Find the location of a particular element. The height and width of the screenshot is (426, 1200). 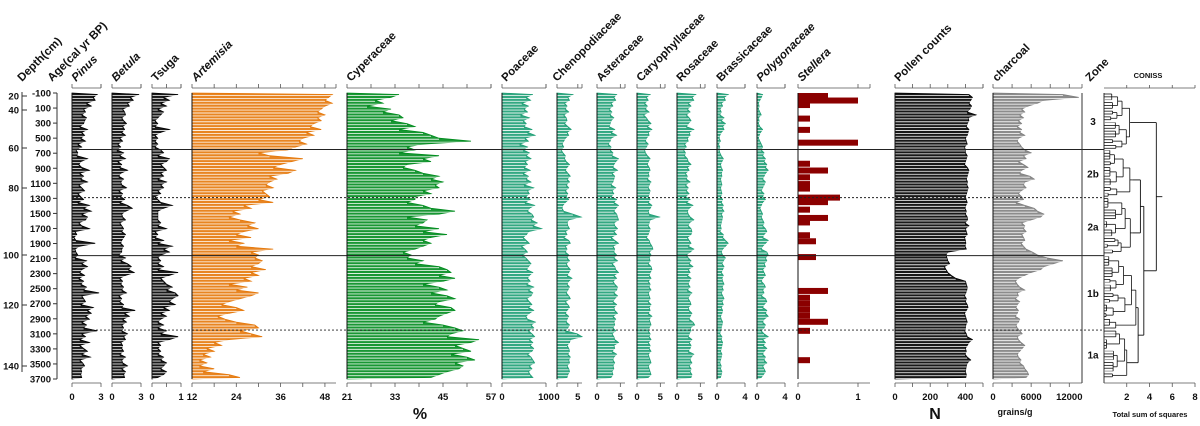

profile-artemisia is located at coordinates (262, 236).